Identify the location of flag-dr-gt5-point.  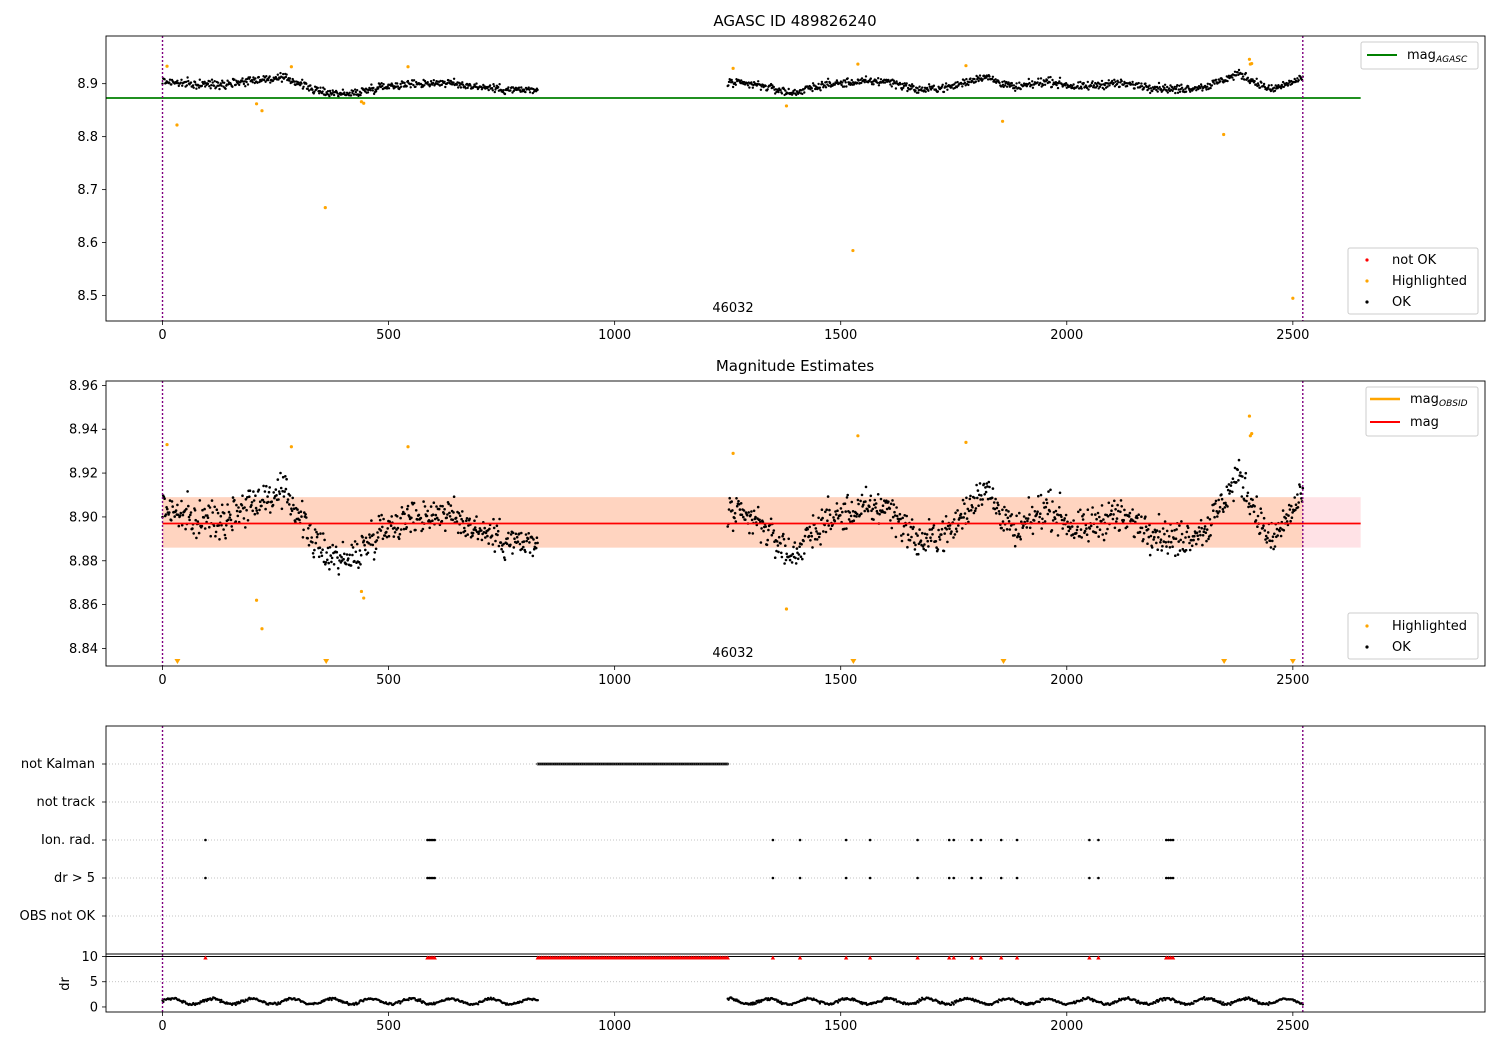
(972, 878).